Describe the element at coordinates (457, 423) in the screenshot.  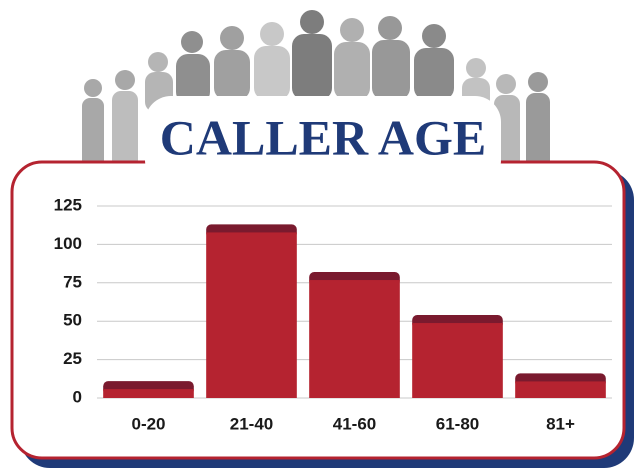
I see `x-tick-label: 61-80` at that location.